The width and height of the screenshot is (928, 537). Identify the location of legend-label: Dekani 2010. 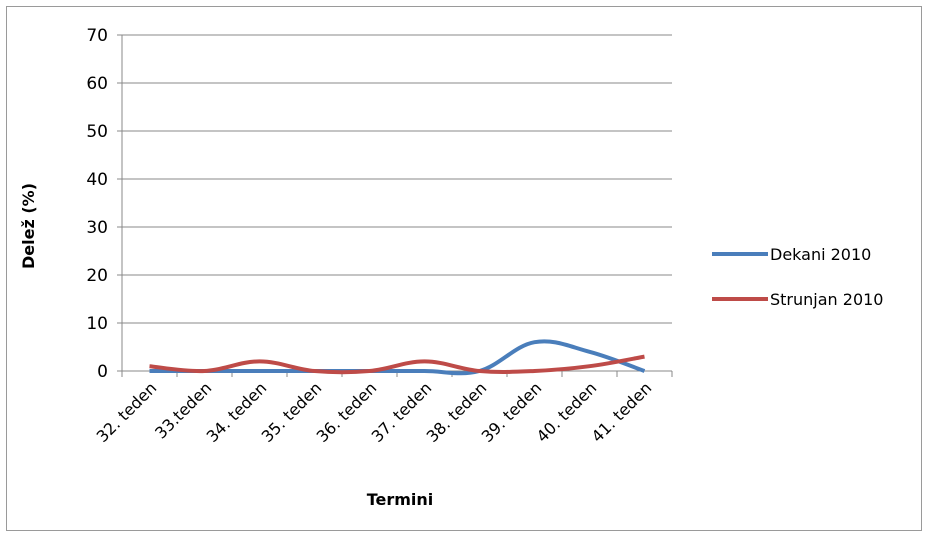
(820, 254).